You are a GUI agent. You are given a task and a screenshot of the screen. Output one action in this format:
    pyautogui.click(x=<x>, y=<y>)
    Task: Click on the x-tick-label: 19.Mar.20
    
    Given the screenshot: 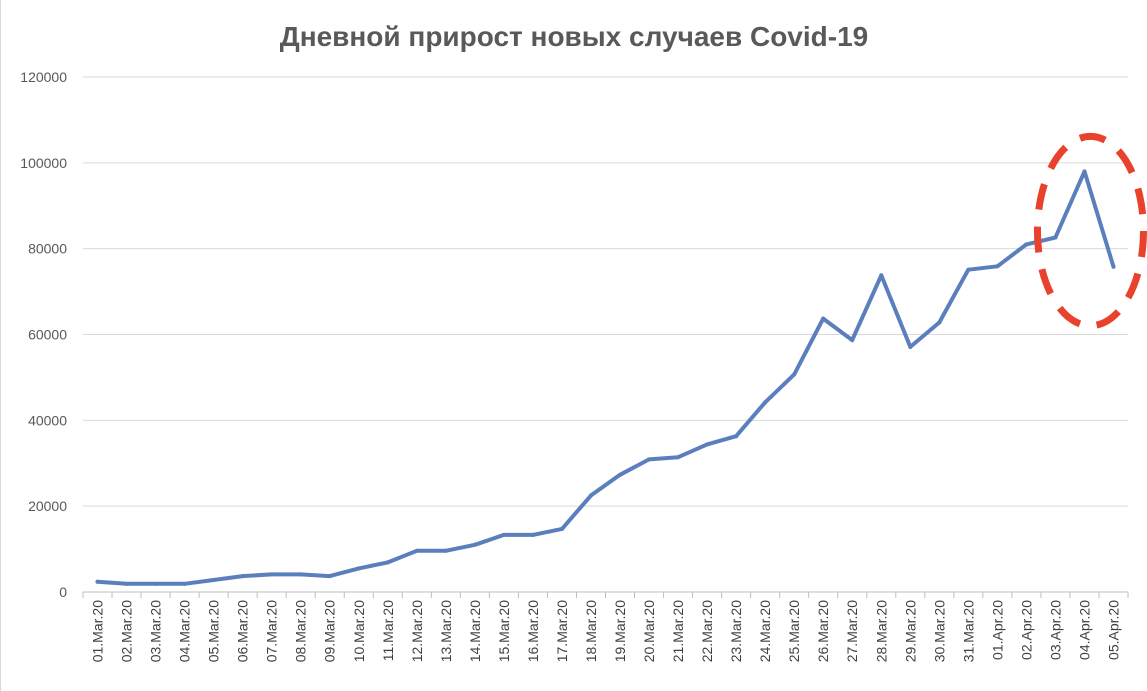 What is the action you would take?
    pyautogui.click(x=620, y=631)
    